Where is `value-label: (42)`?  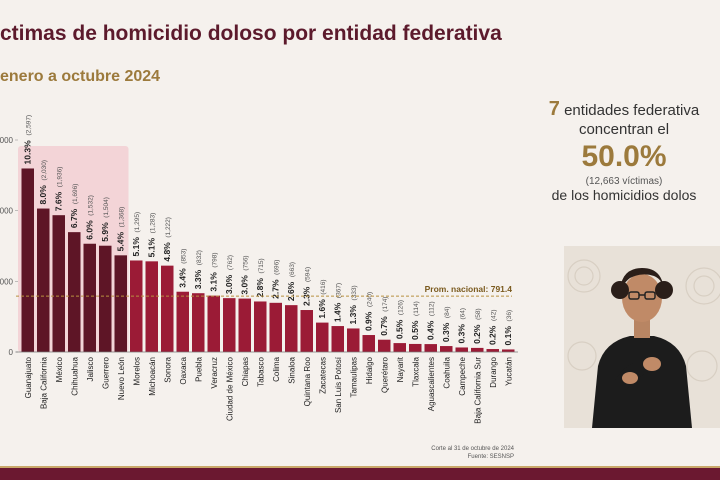
value-label: (42) is located at coordinates (494, 315).